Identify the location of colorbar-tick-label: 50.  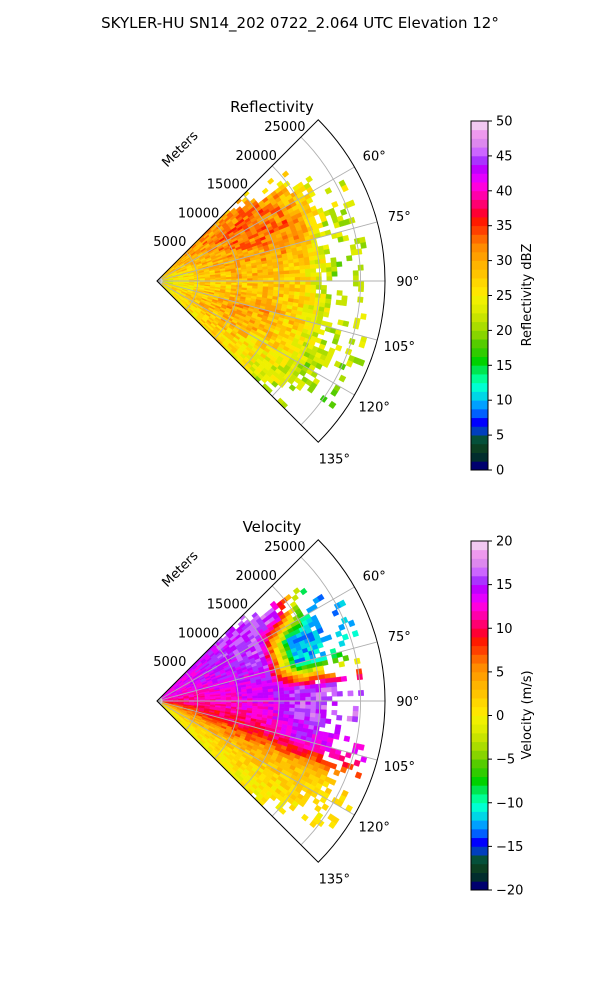
(504, 122).